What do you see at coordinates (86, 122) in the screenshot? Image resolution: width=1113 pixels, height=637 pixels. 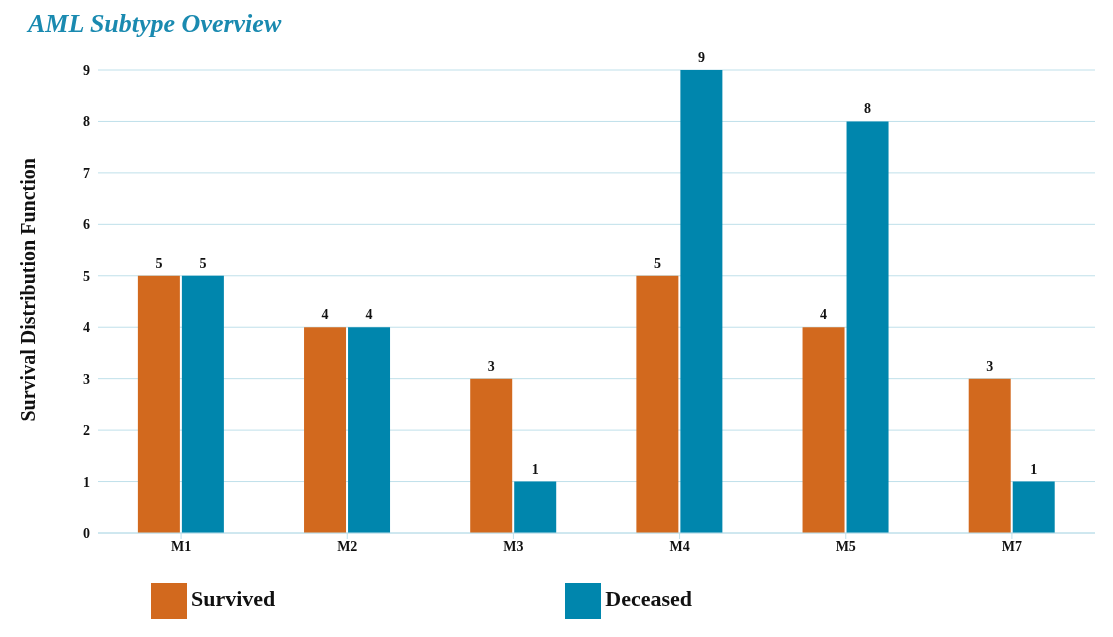 I see `y-tick-label: 8` at bounding box center [86, 122].